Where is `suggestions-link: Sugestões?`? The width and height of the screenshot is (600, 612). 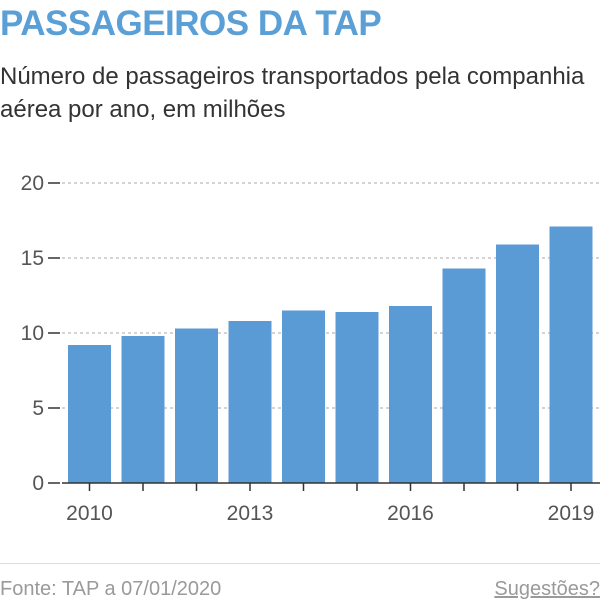 suggestions-link: Sugestões? is located at coordinates (547, 589).